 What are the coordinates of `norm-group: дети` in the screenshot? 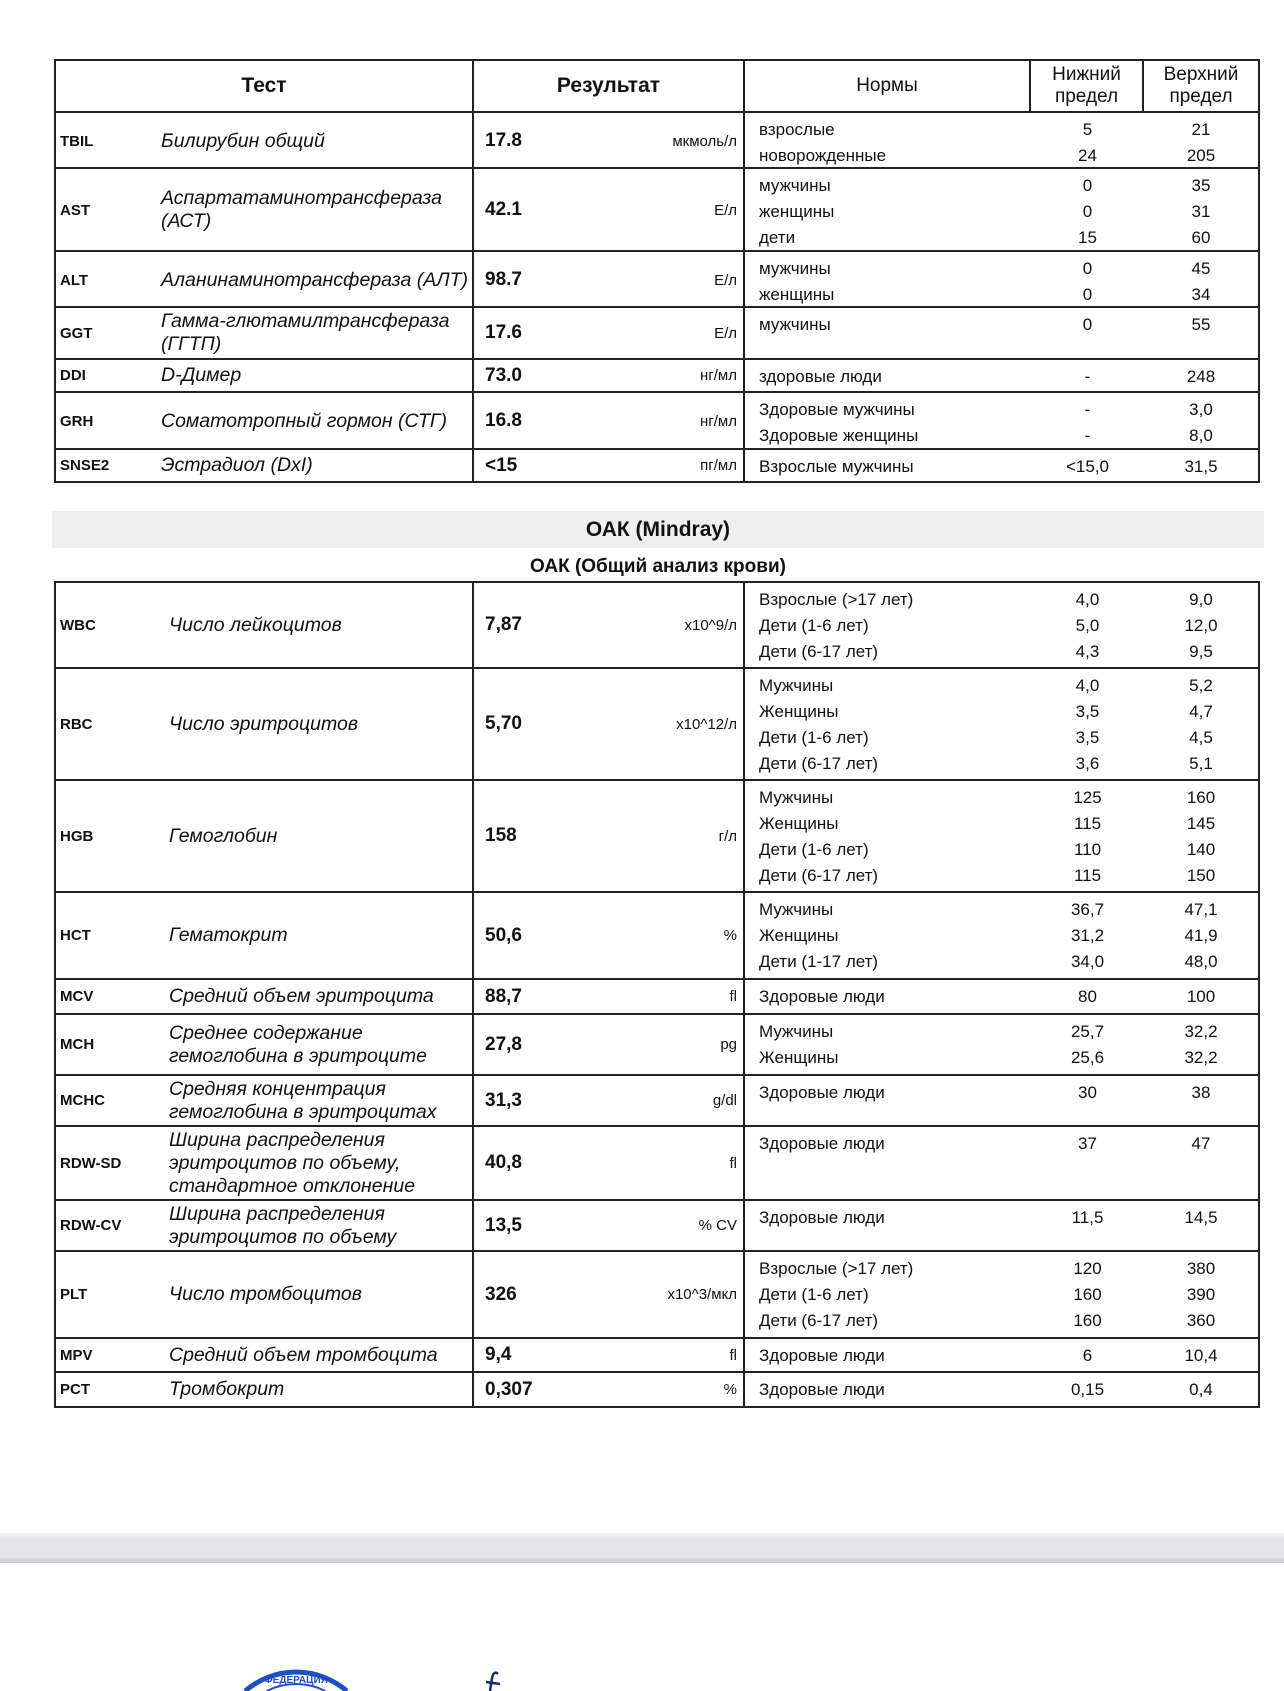 It's located at (777, 237).